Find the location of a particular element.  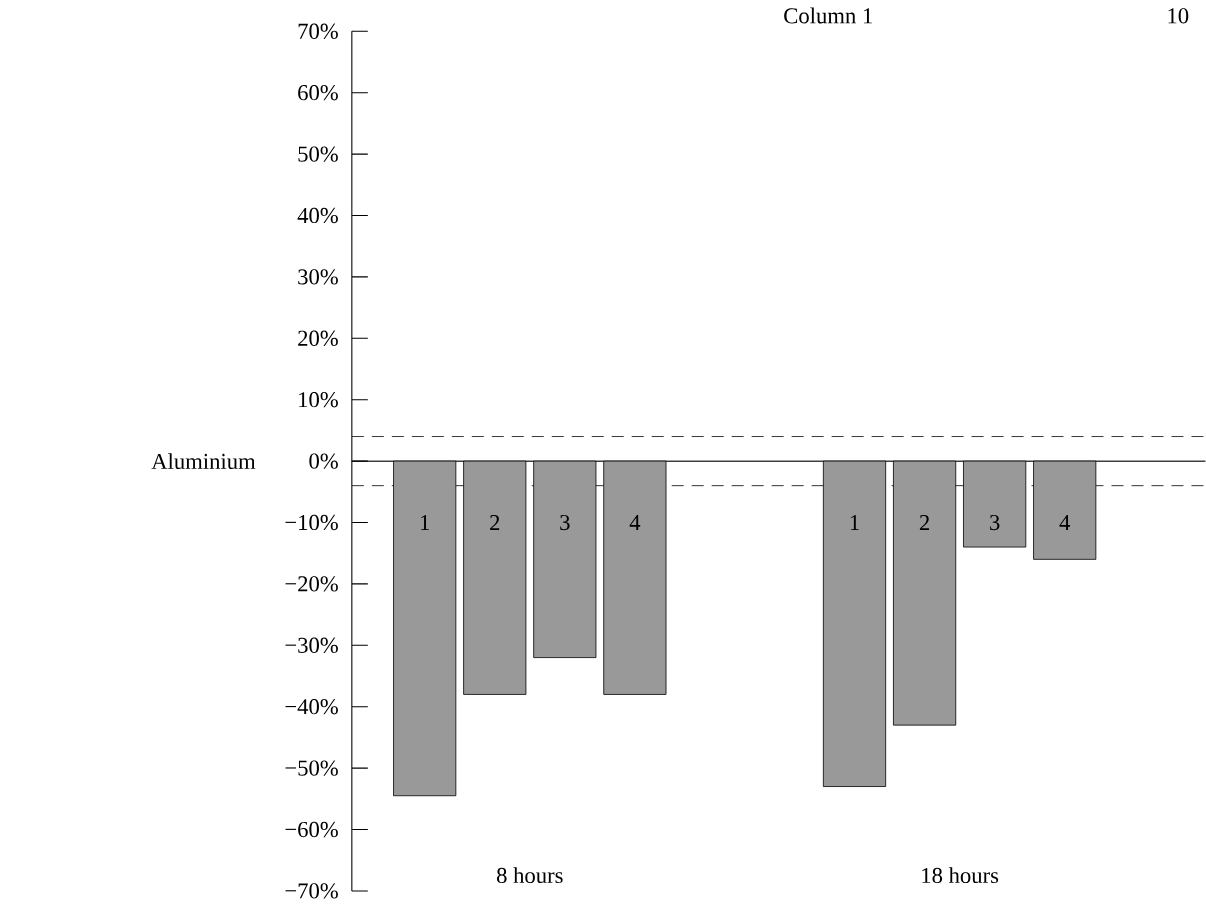

text: 4 is located at coordinates (1065, 523).